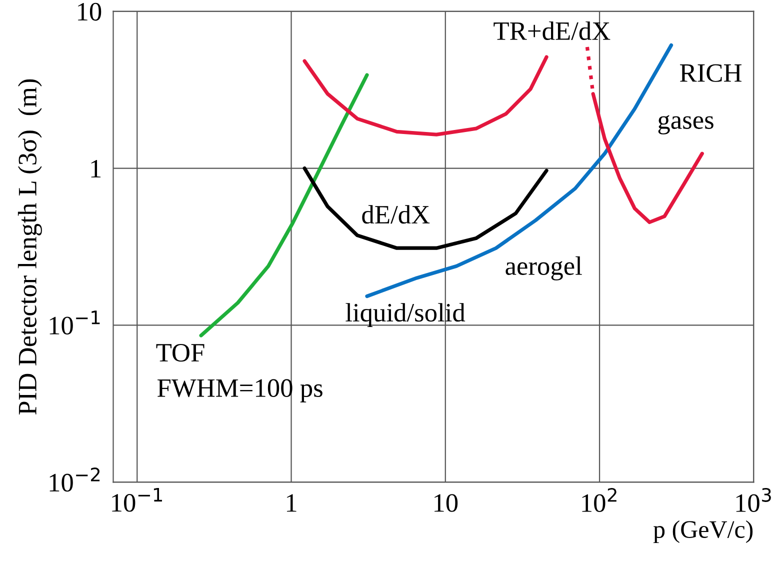 This screenshot has width=781, height=564. I want to click on annotation: TOF, so click(180, 353).